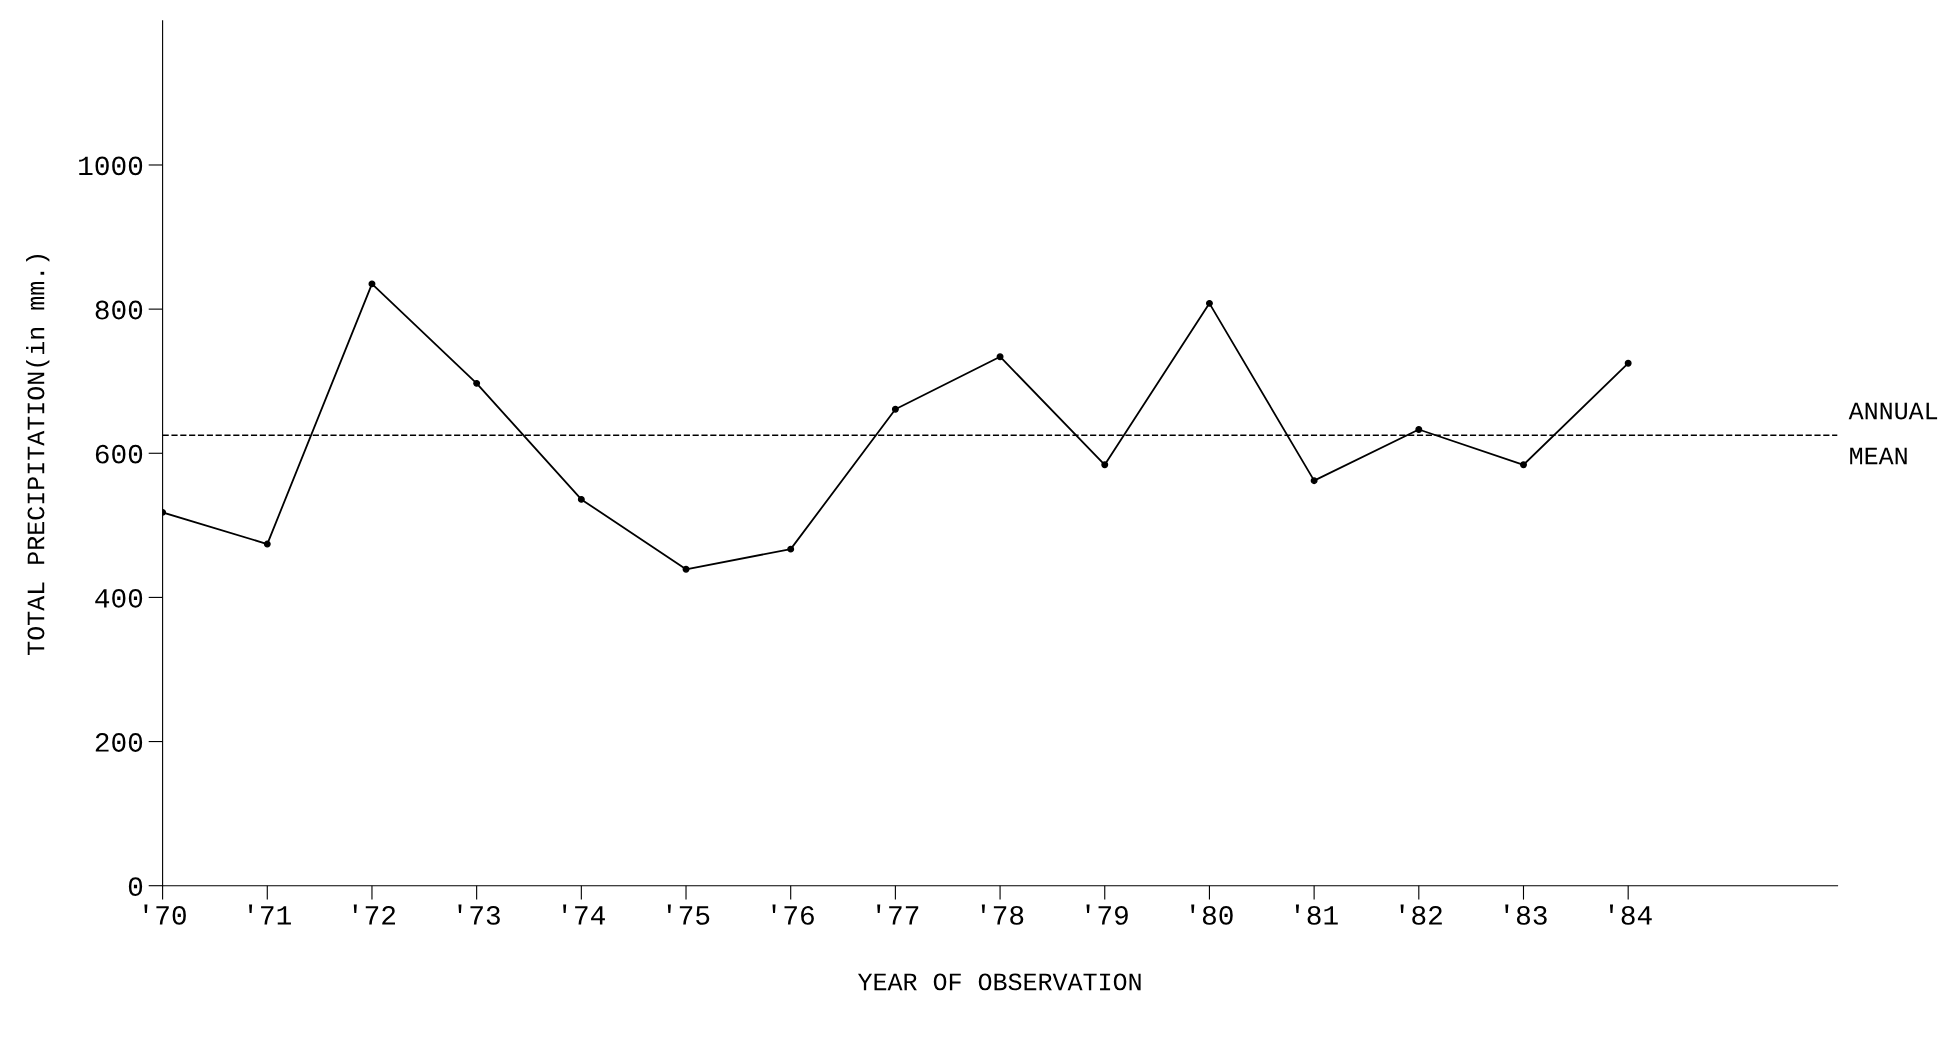 The width and height of the screenshot is (1959, 1042). Describe the element at coordinates (999, 982) in the screenshot. I see `x-axis-title: YEAR OF OBSERVATION` at that location.